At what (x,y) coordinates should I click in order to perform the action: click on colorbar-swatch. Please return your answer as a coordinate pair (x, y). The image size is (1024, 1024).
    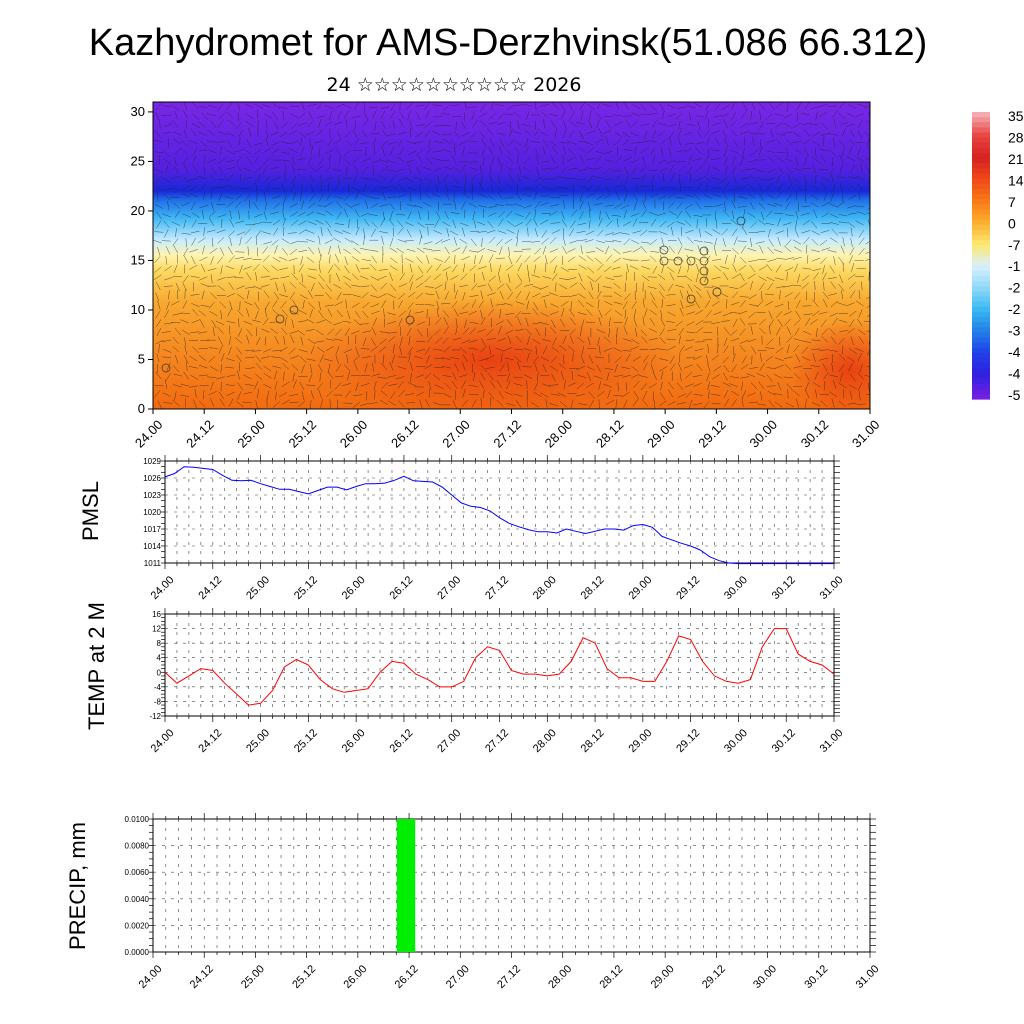
    Looking at the image, I should click on (981, 130).